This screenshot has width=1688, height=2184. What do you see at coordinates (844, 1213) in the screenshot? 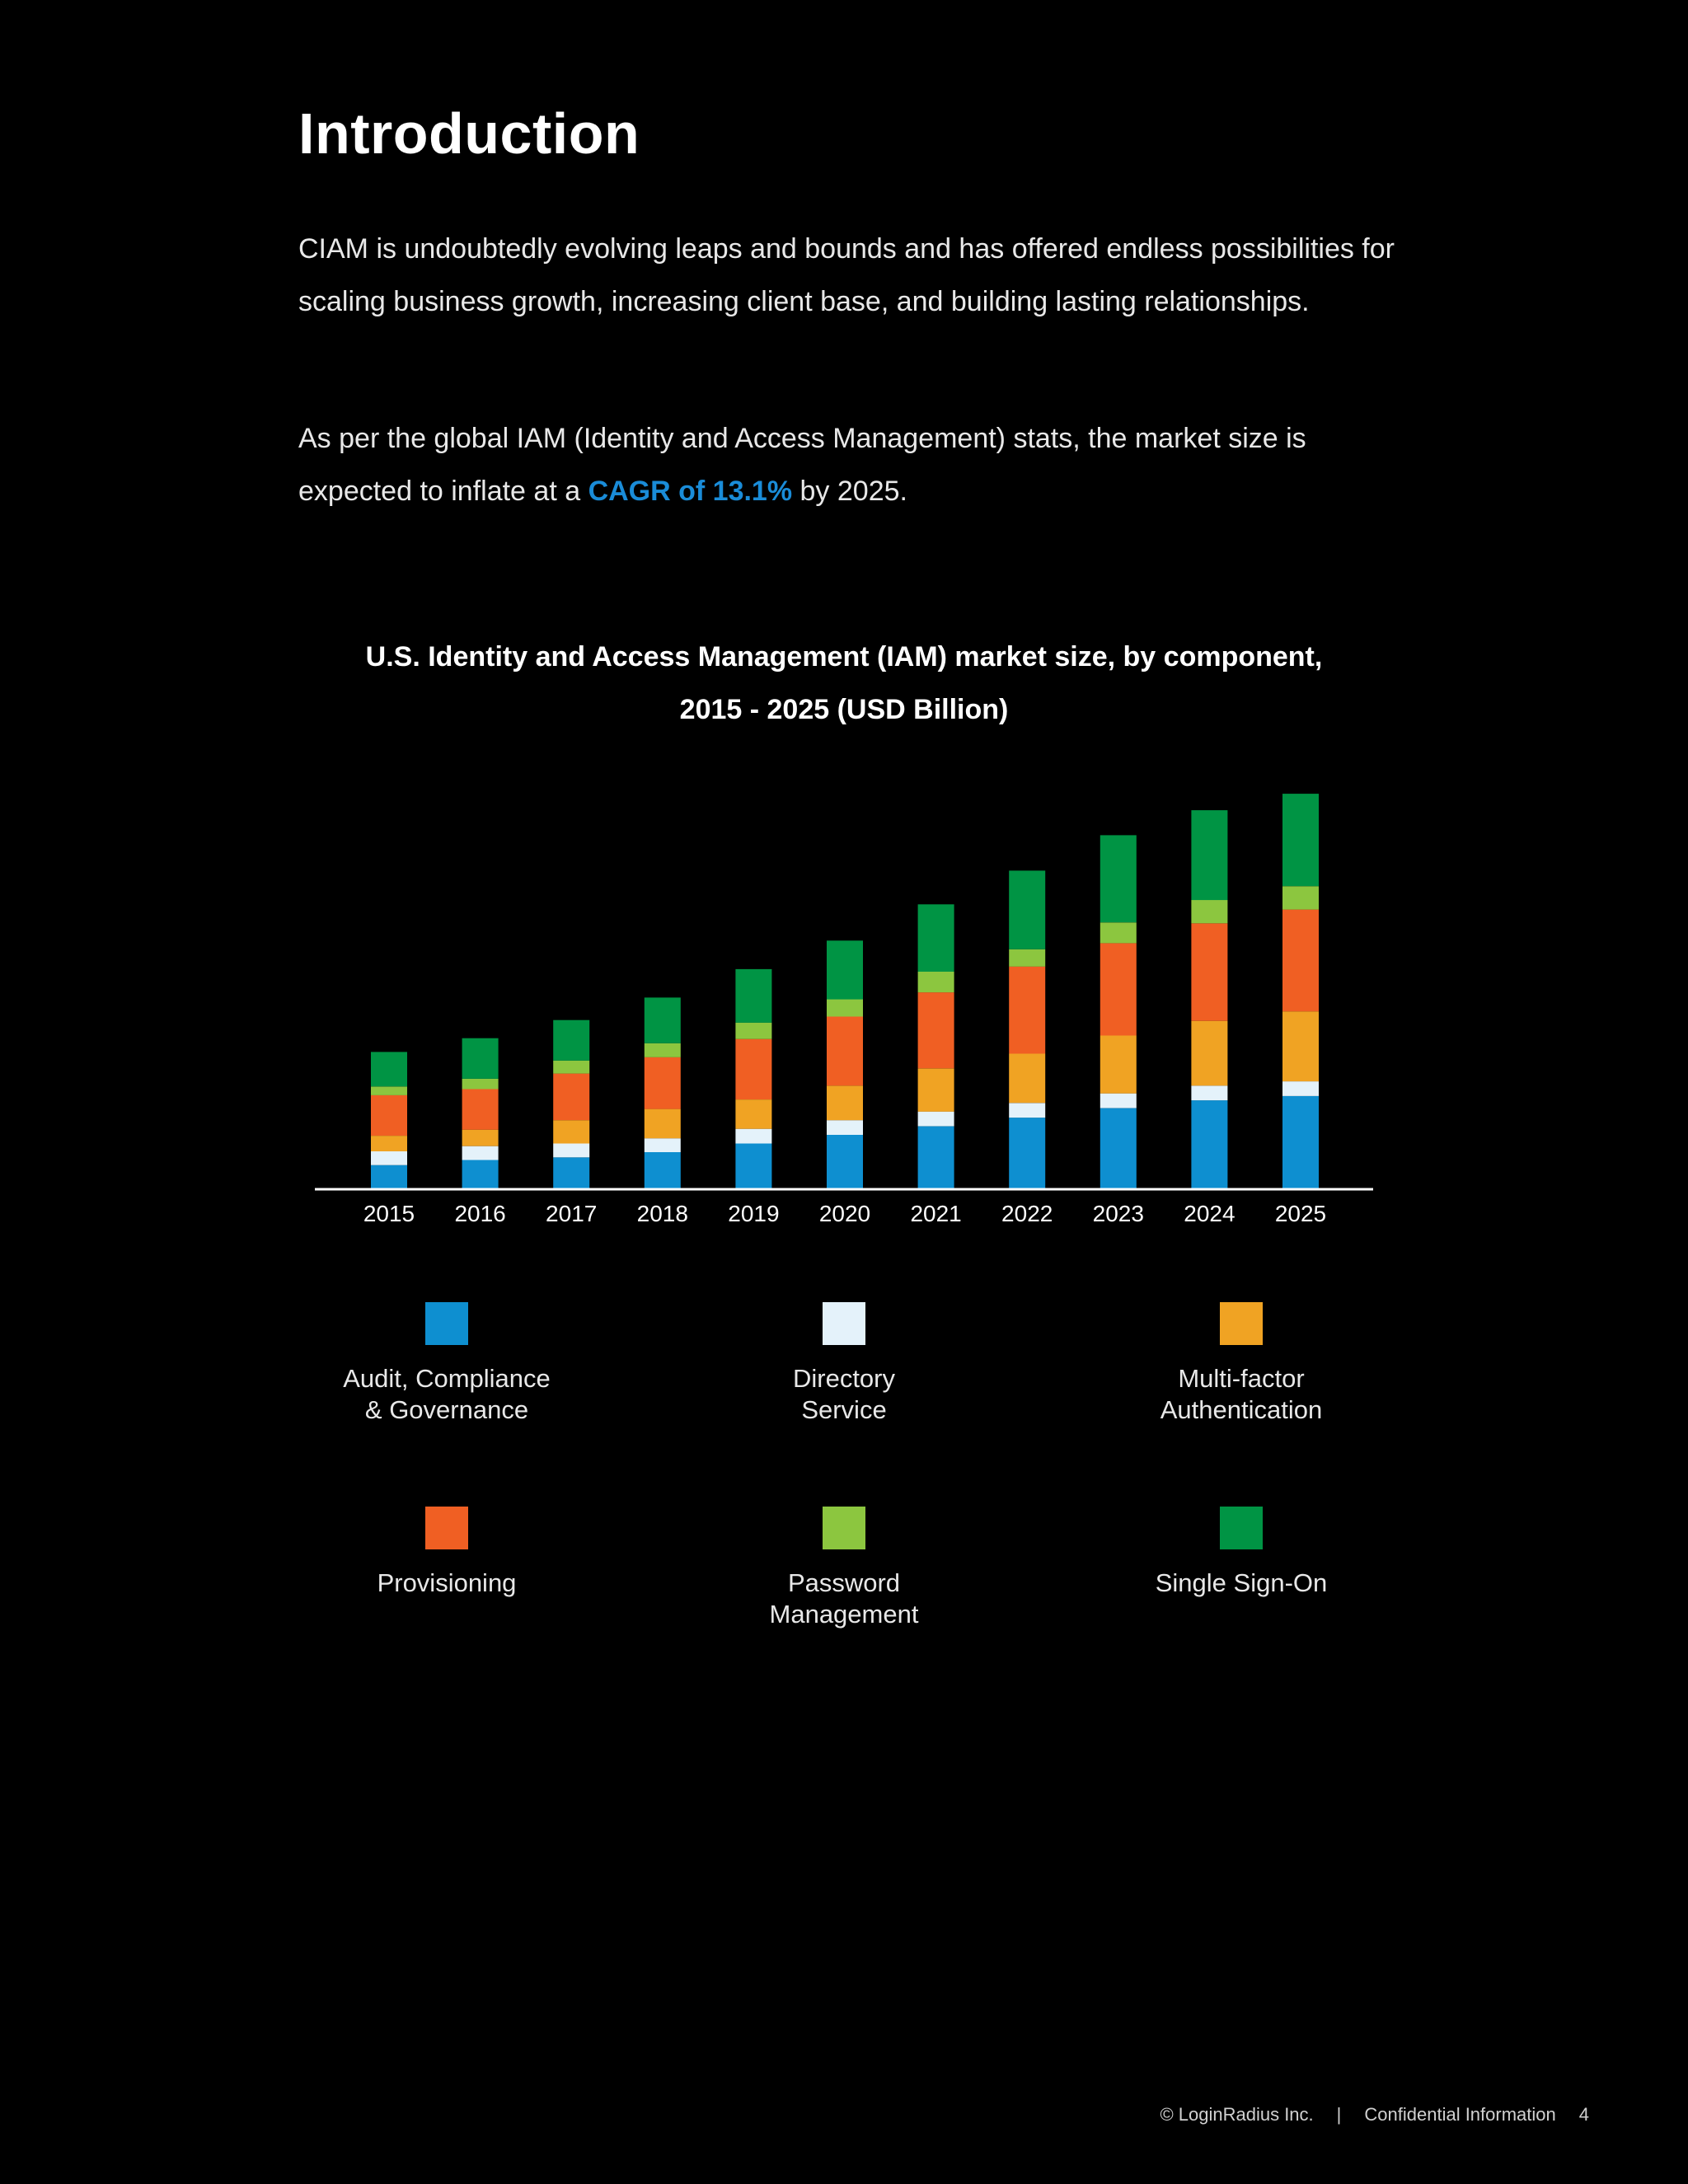
I see `x-tick-label-2020: 2020` at bounding box center [844, 1213].